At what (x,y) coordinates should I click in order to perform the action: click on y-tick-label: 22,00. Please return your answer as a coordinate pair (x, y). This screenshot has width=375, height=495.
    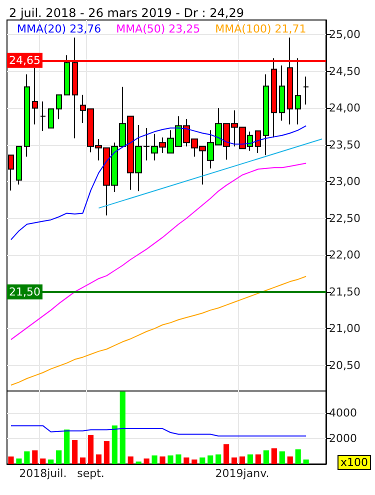
    Looking at the image, I should click on (344, 255).